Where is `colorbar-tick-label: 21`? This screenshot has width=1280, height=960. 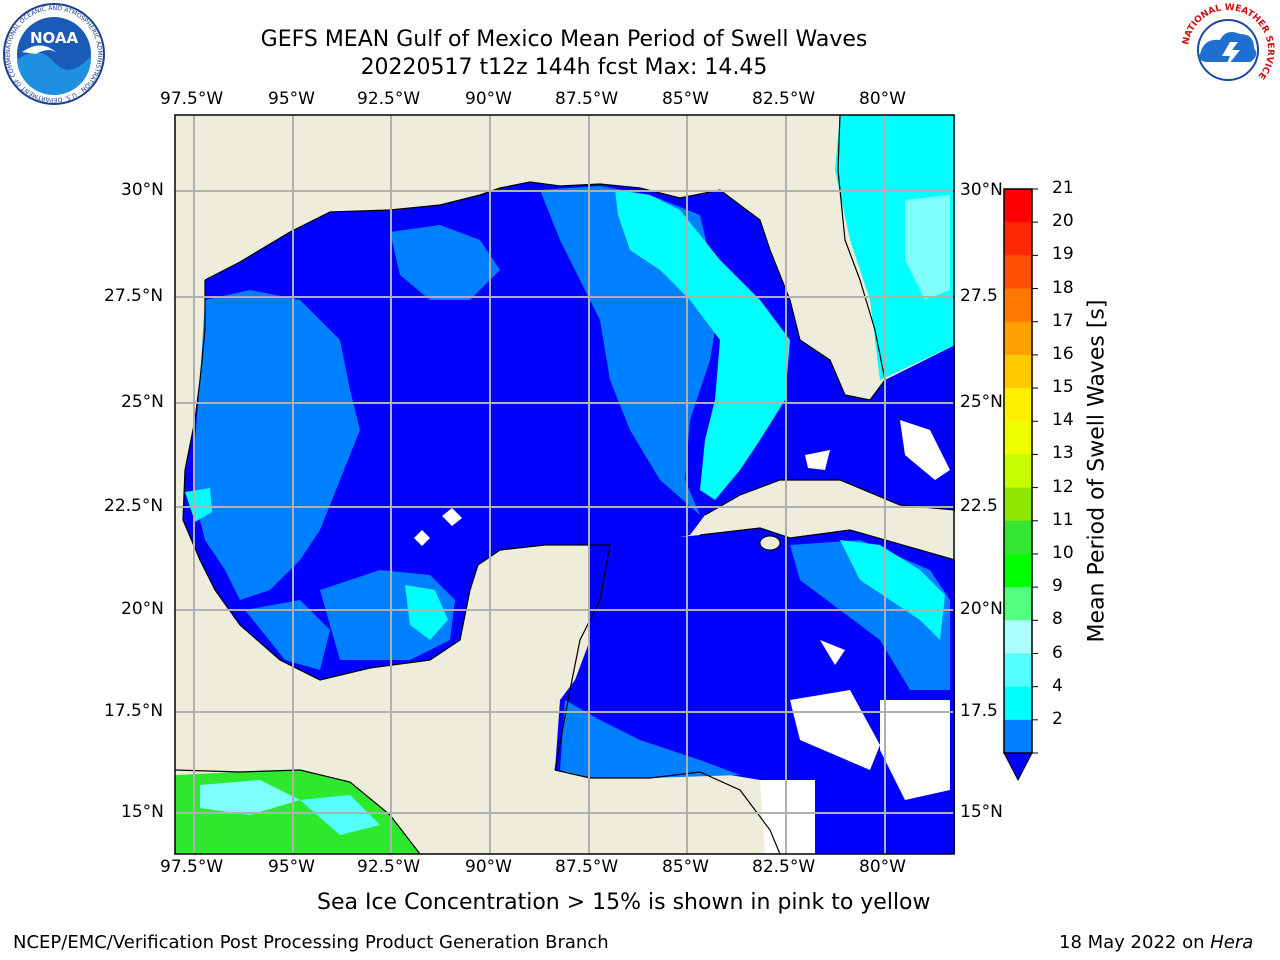 colorbar-tick-label: 21 is located at coordinates (1063, 188).